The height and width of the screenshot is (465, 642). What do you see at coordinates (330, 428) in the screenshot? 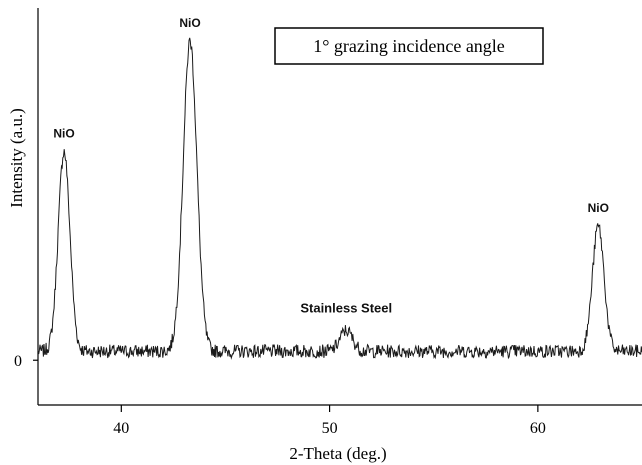
I see `x-tick-label: 50` at bounding box center [330, 428].